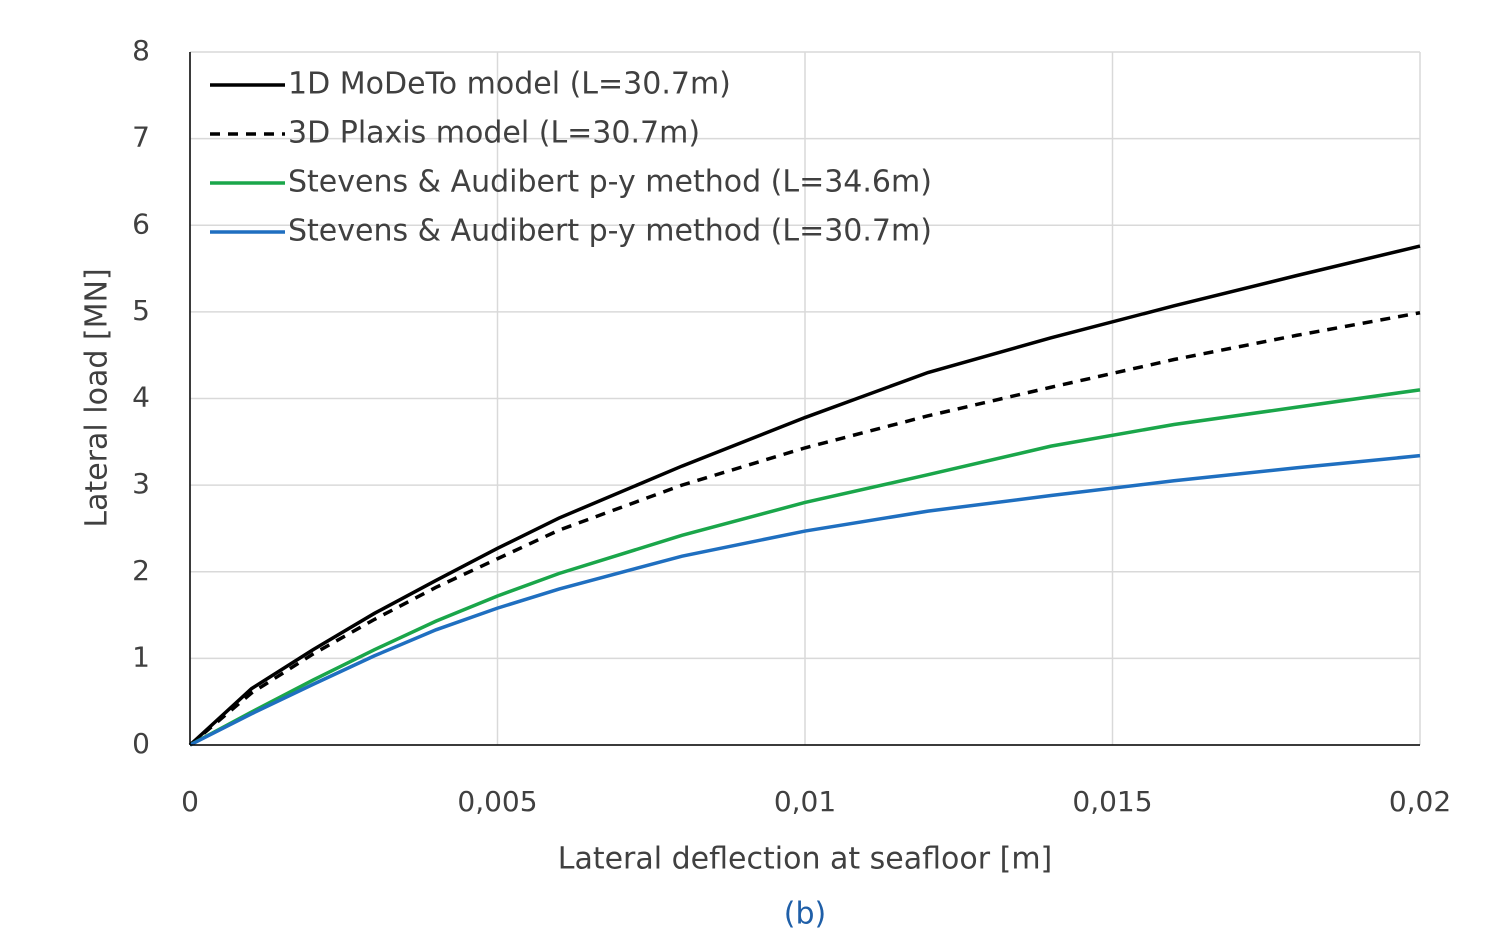 This screenshot has width=1500, height=937. I want to click on legend-label: Stevens & Audibert p-y method (L=34.6m), so click(610, 182).